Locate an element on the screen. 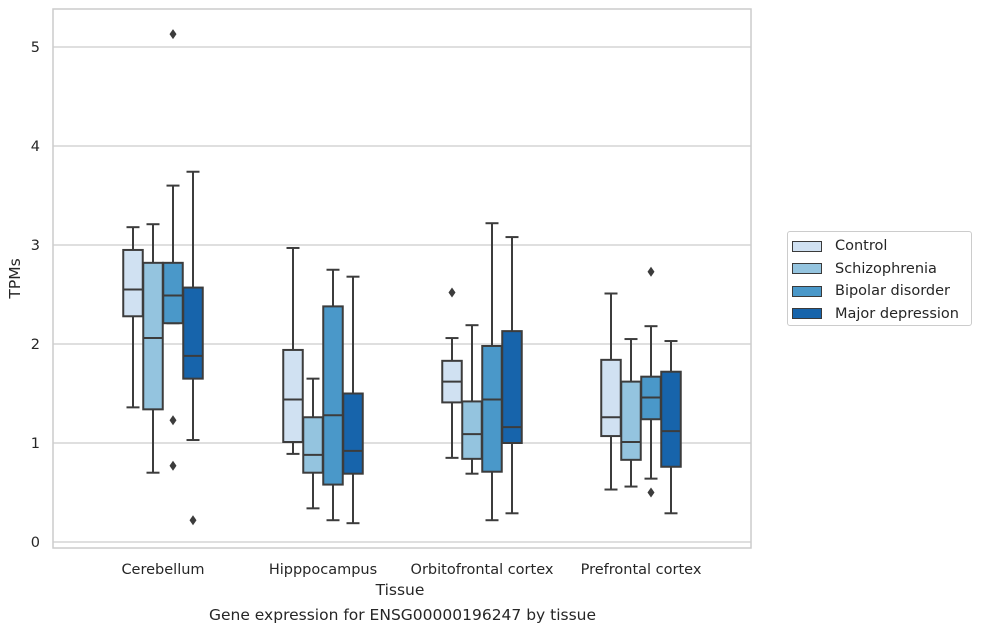  y-axis-label: TPMs is located at coordinates (15, 278).